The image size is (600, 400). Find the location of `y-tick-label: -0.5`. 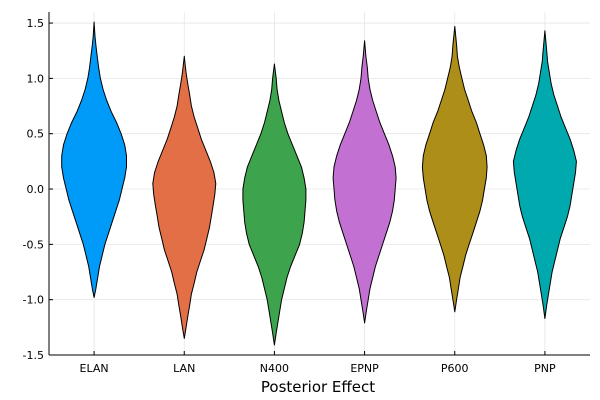

y-tick-label: -0.5 is located at coordinates (33, 244).